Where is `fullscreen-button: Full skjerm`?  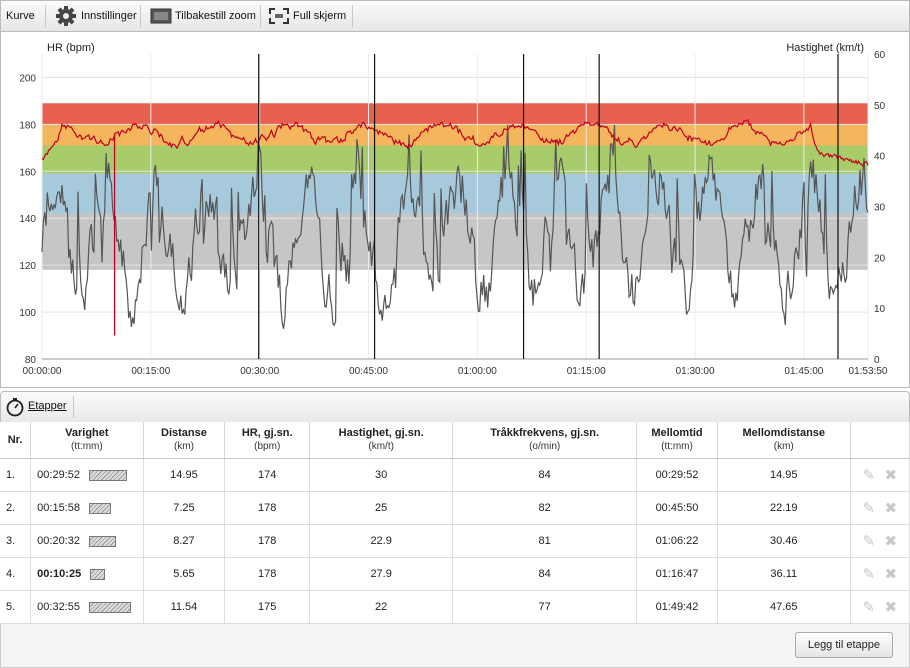 fullscreen-button: Full skjerm is located at coordinates (307, 16).